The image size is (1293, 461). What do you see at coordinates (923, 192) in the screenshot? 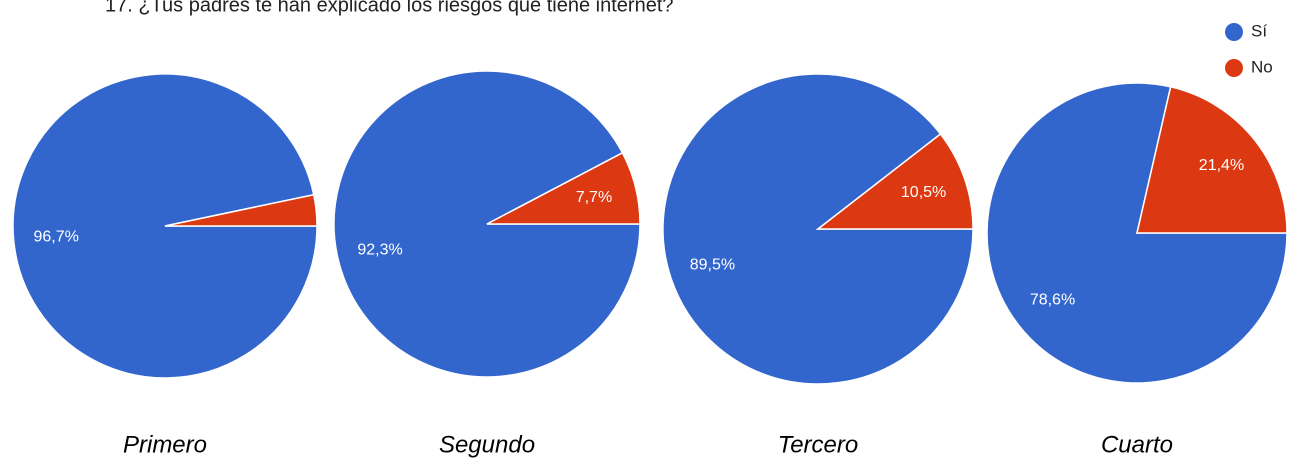
I see `slice-label: 10,5%` at bounding box center [923, 192].